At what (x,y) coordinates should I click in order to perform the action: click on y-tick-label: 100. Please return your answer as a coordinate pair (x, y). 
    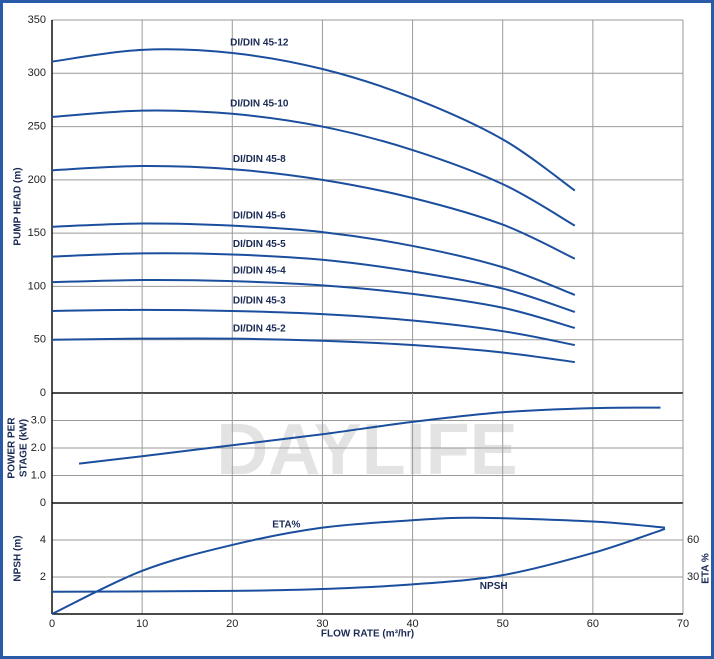
    Looking at the image, I should click on (37, 286).